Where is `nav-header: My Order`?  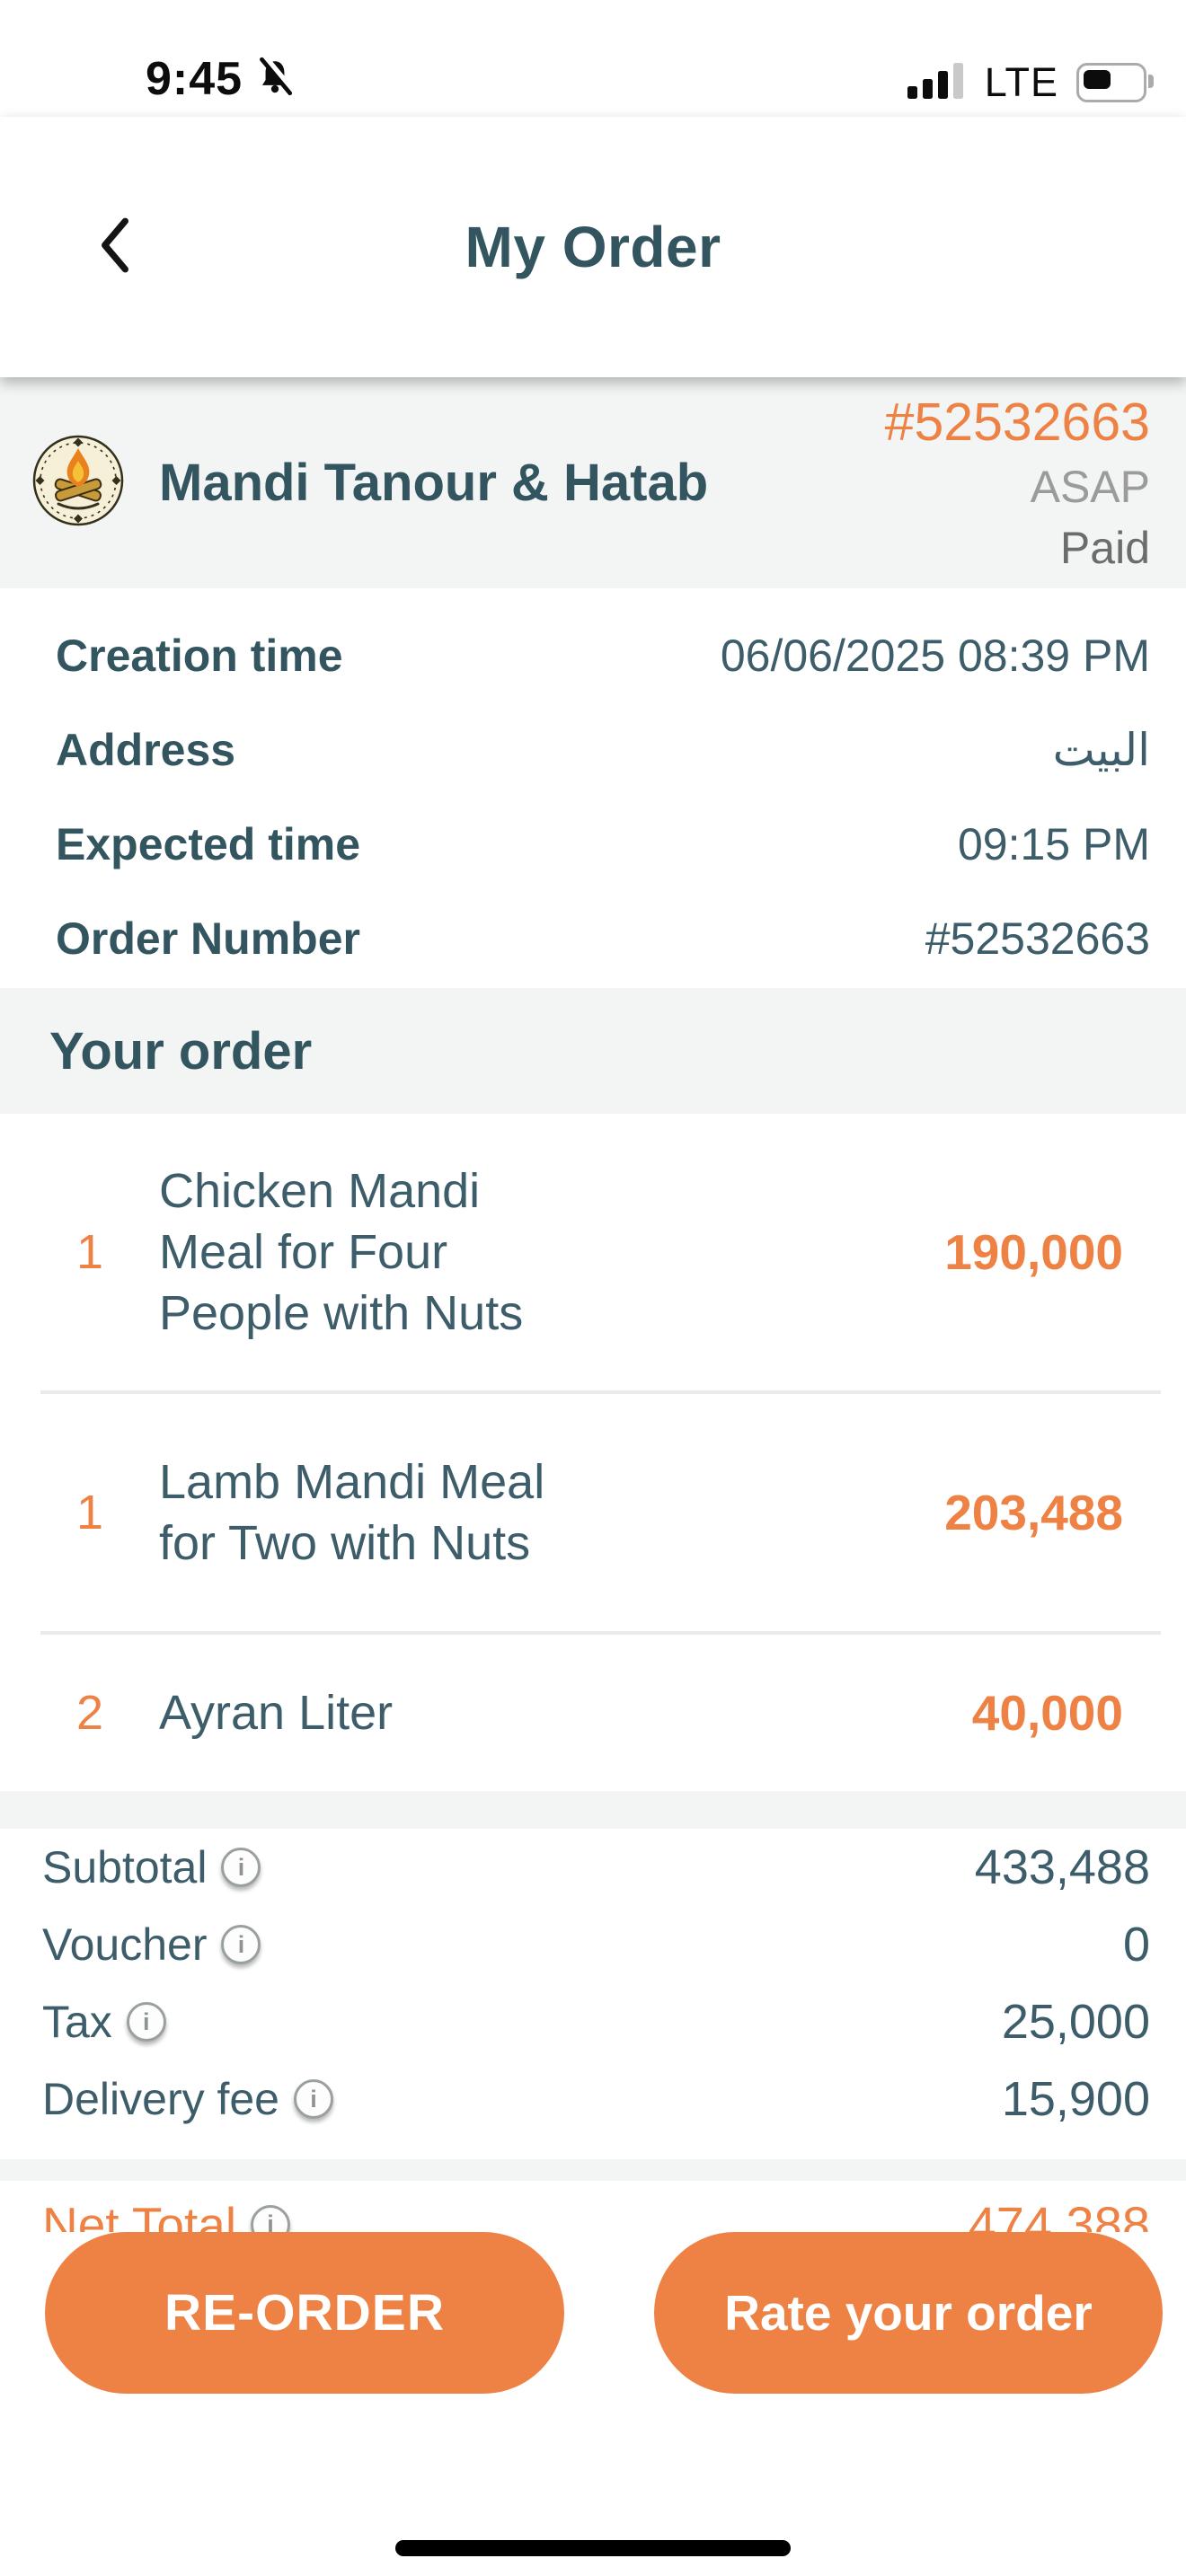 nav-header: My Order is located at coordinates (593, 247).